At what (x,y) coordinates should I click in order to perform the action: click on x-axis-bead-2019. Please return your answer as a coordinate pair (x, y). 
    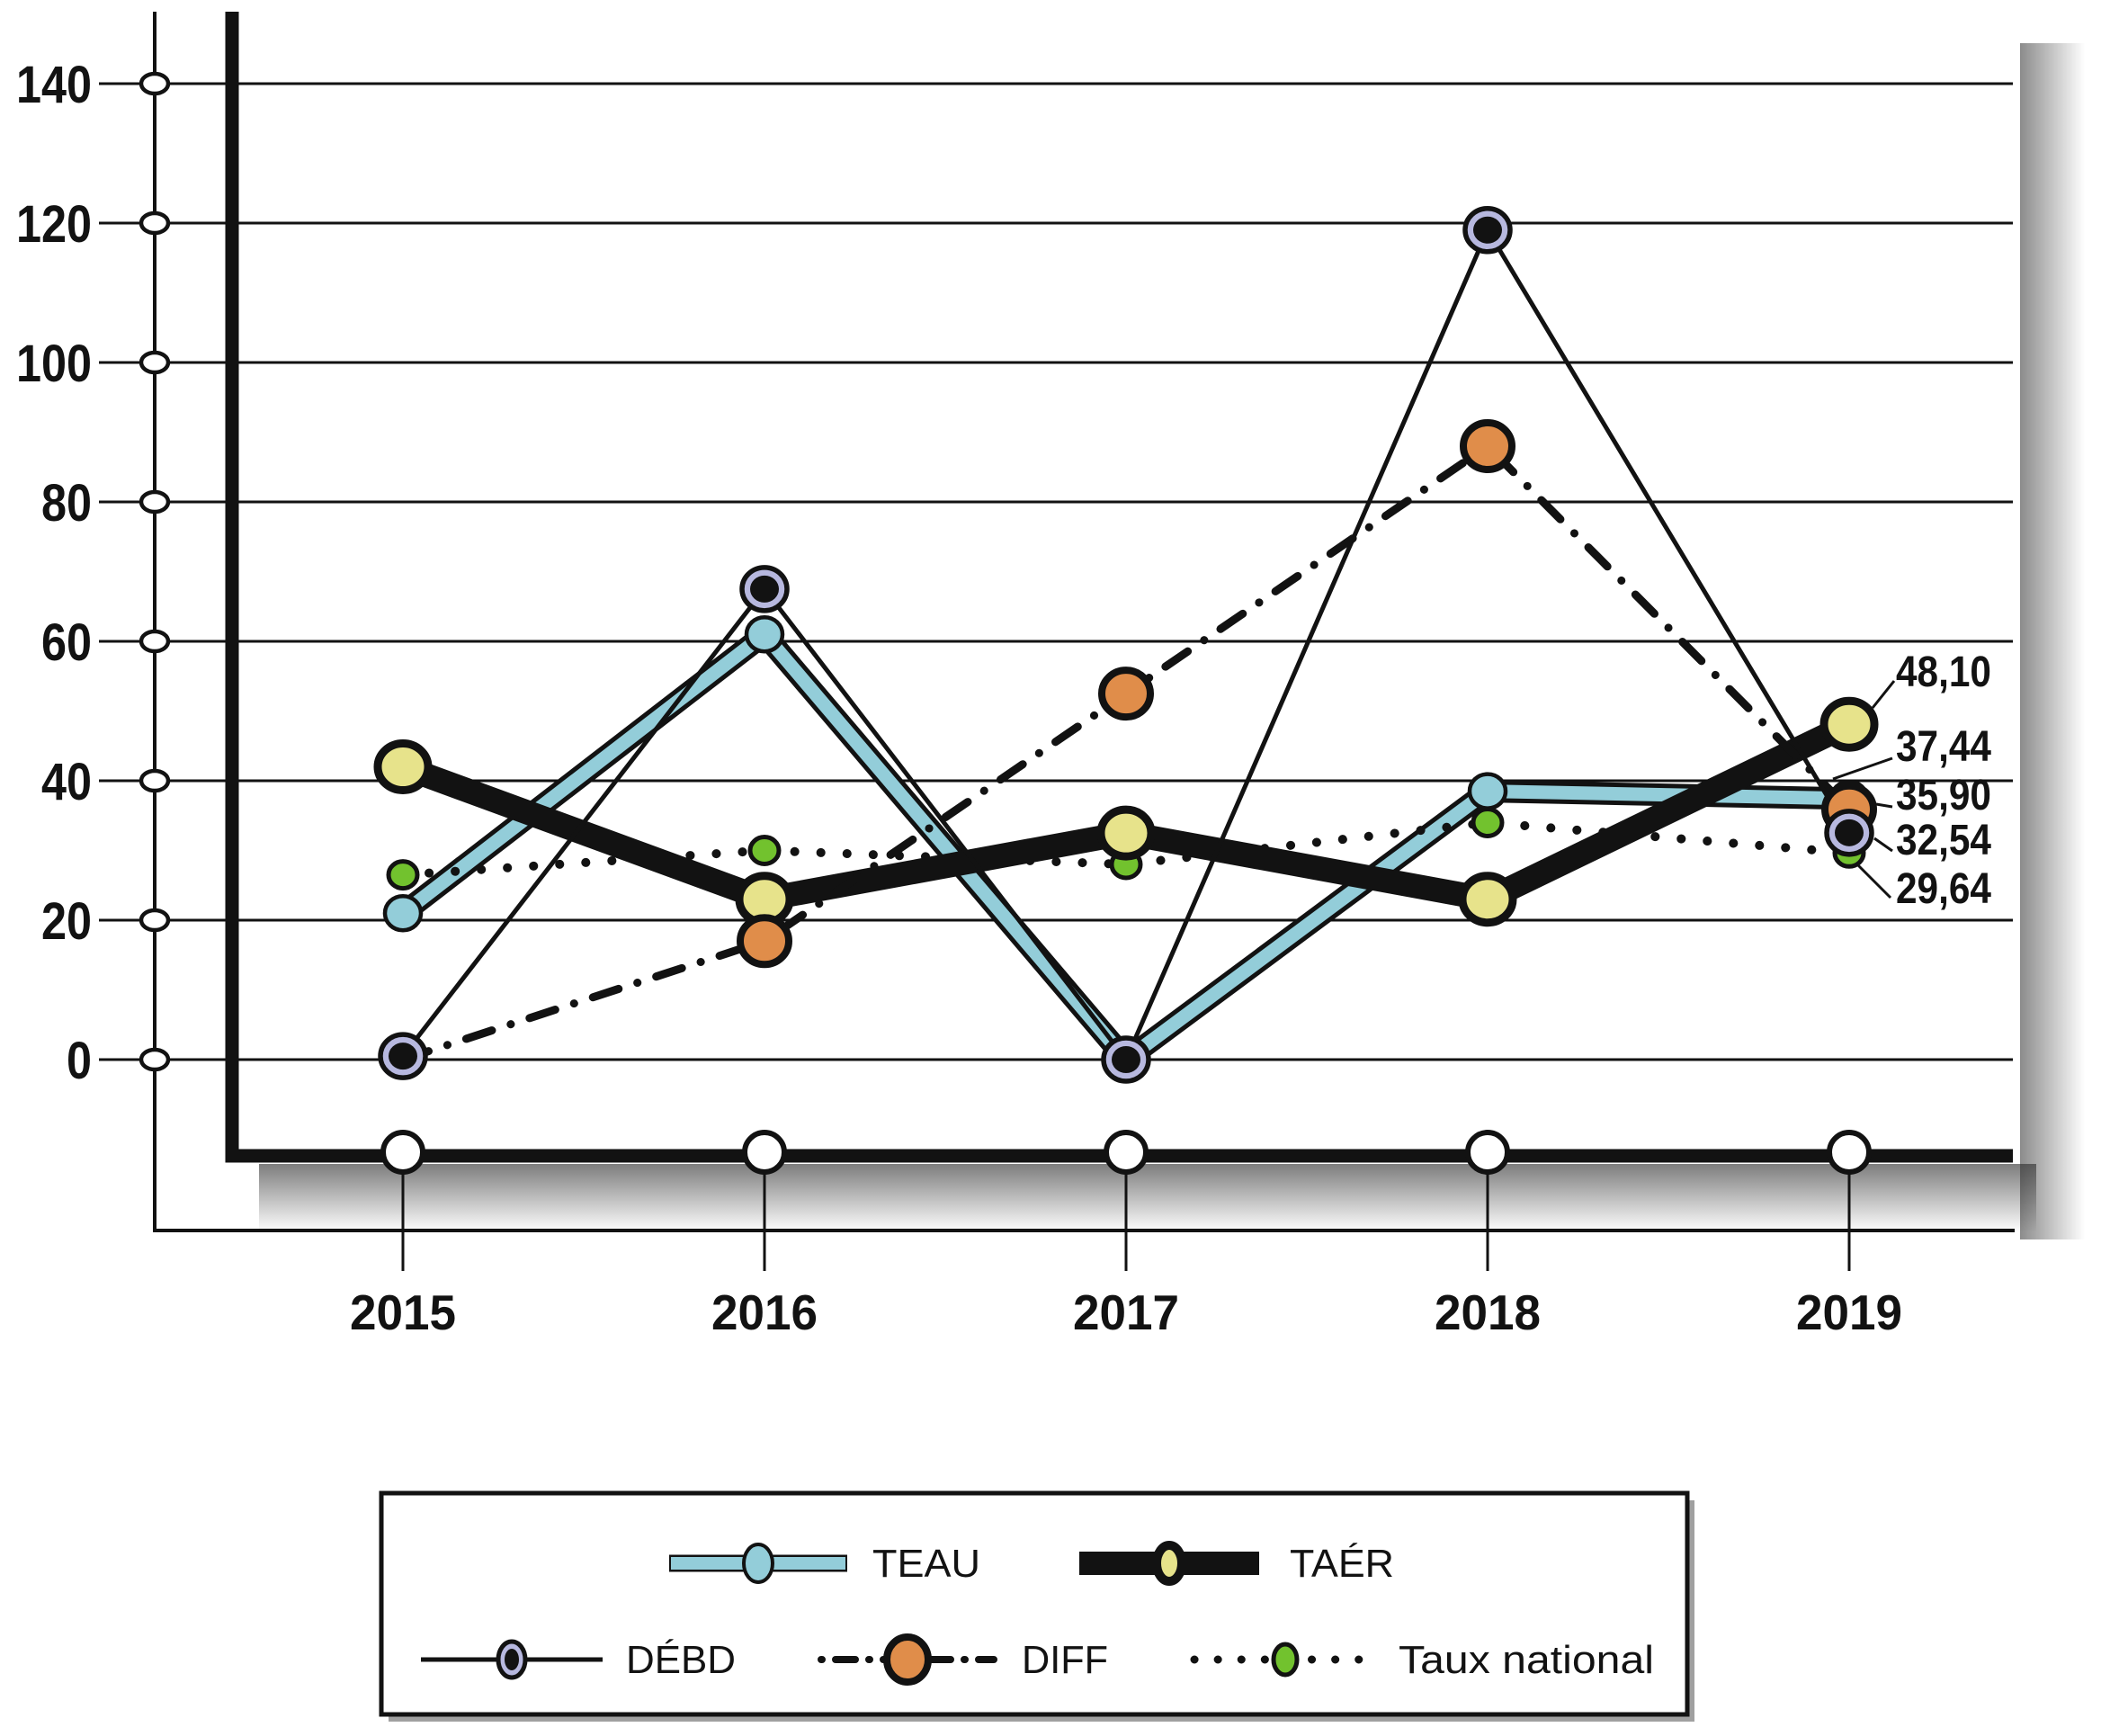
    Looking at the image, I should click on (1849, 1152).